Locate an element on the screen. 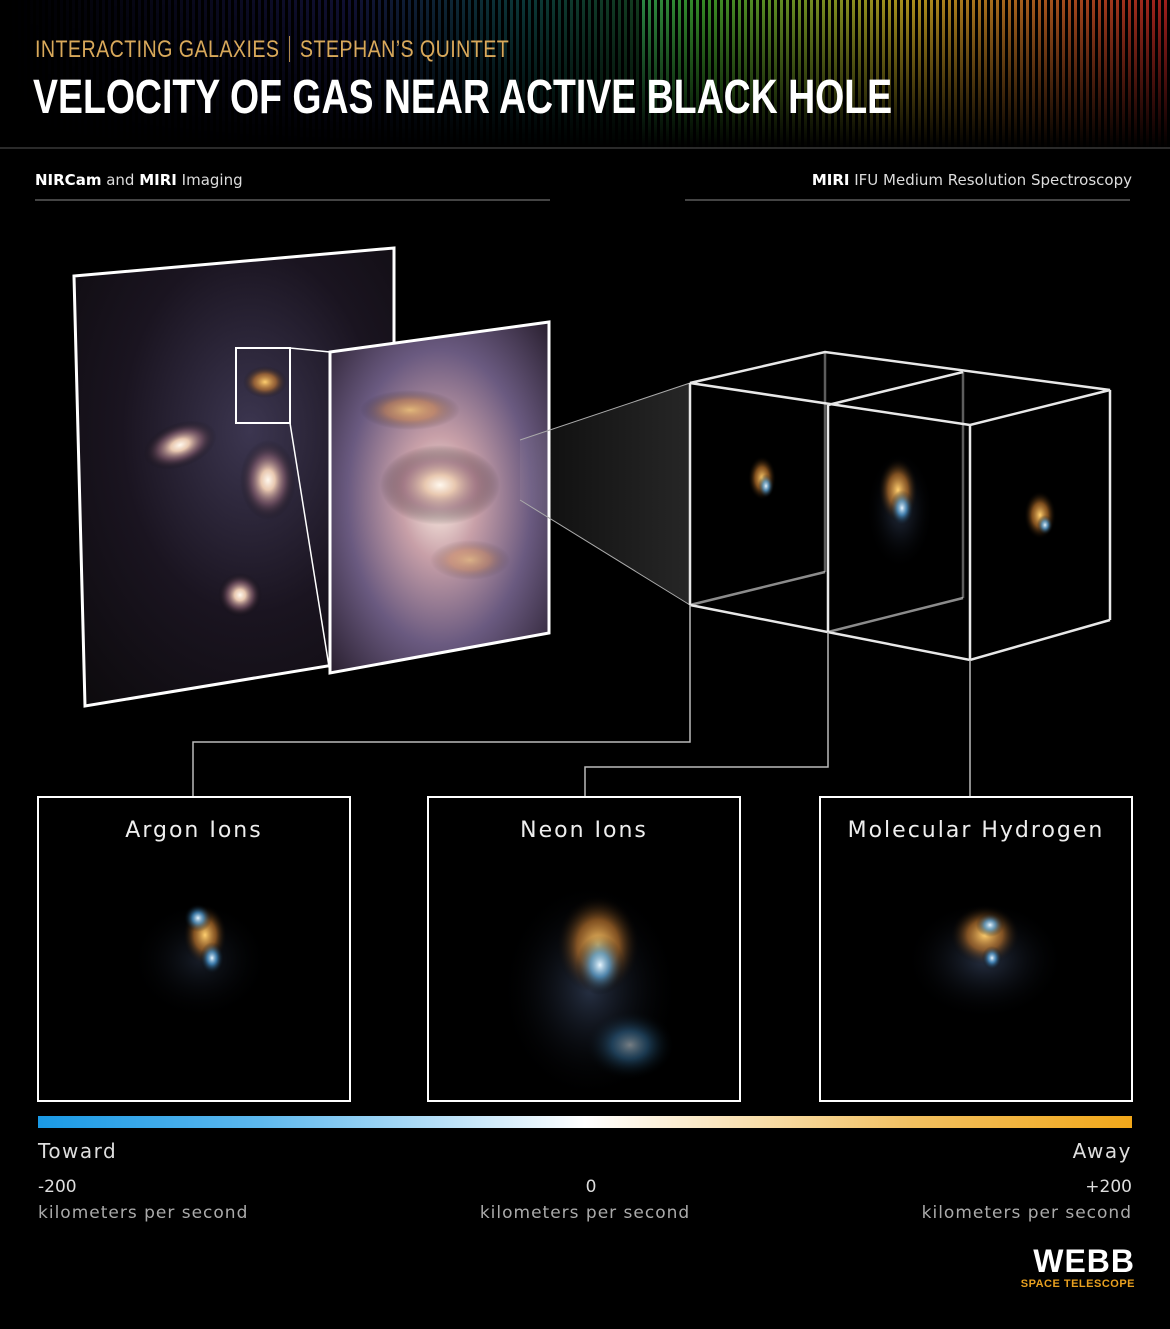  kicker-text: STEPHAN’S QUINTET is located at coordinates (404, 49).